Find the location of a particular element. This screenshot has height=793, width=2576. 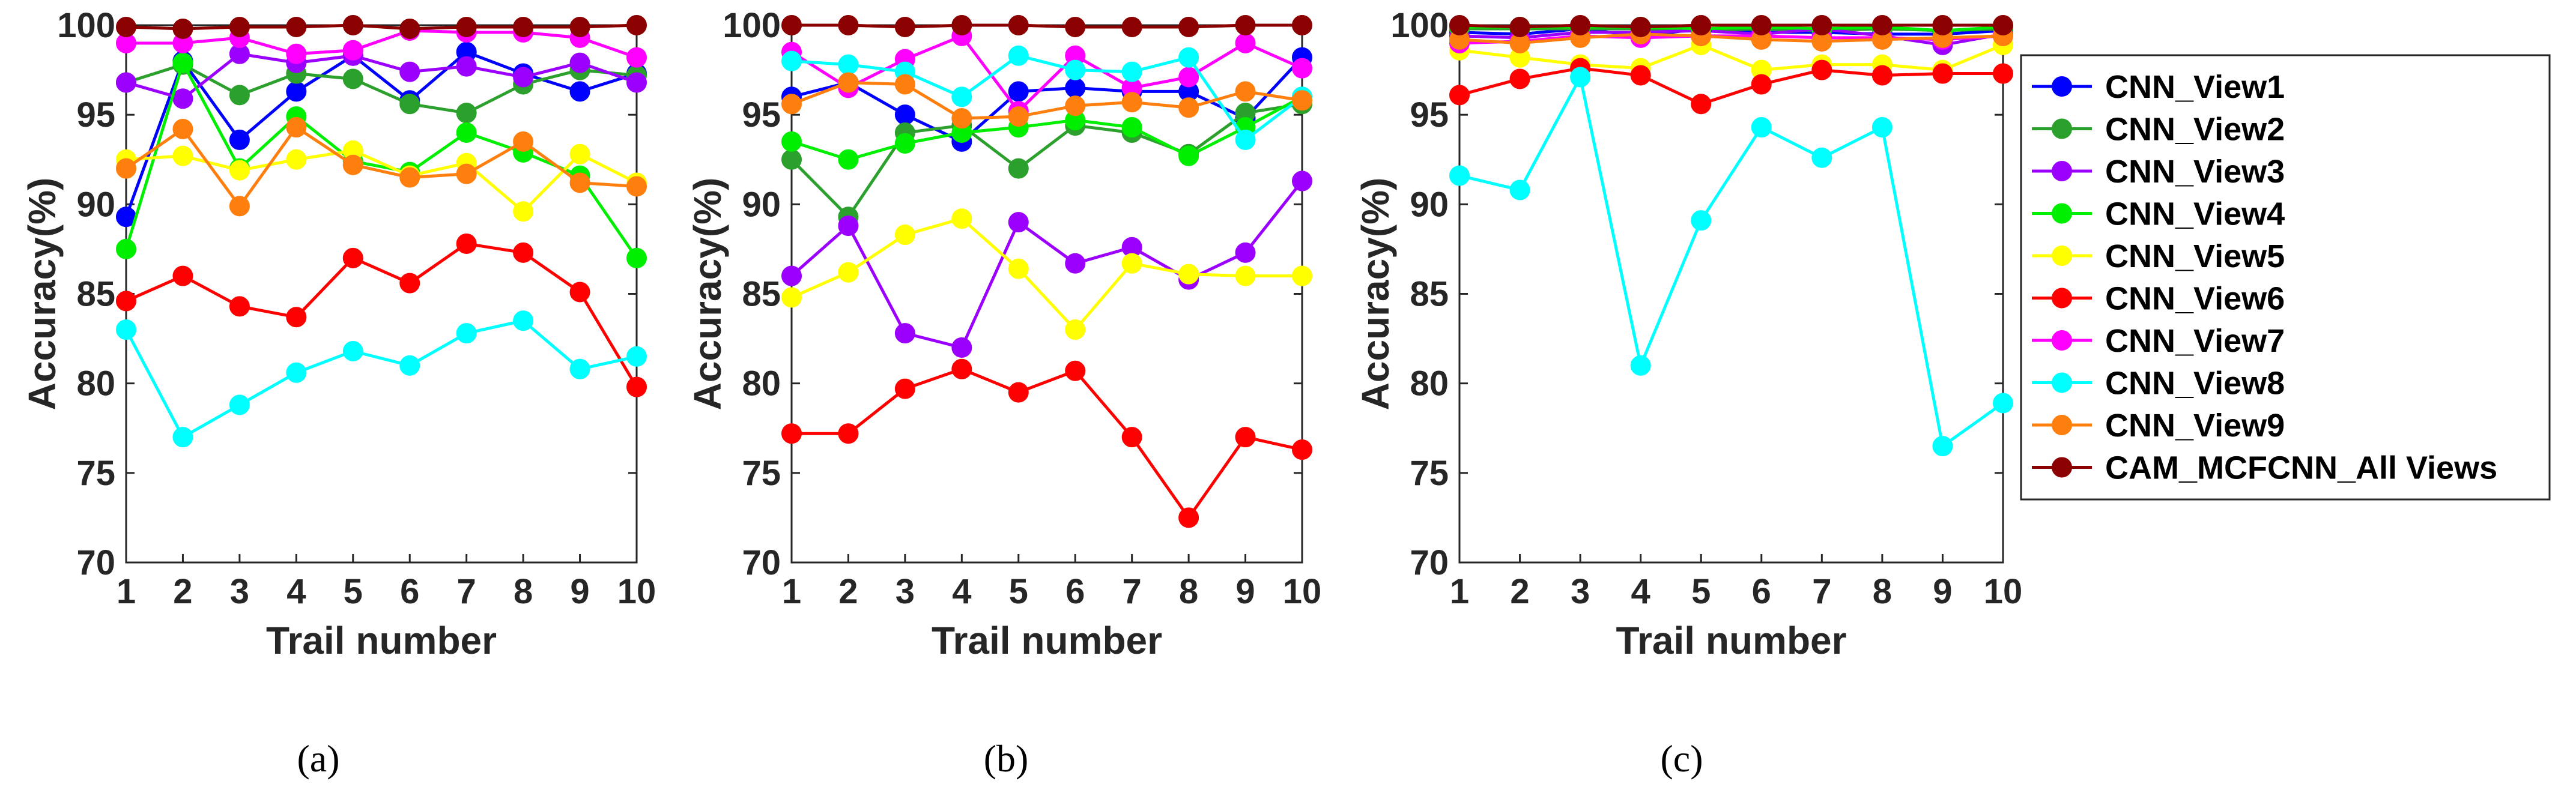

data-point: CNN_View8 trail 4: 80.6 is located at coordinates (296, 372).